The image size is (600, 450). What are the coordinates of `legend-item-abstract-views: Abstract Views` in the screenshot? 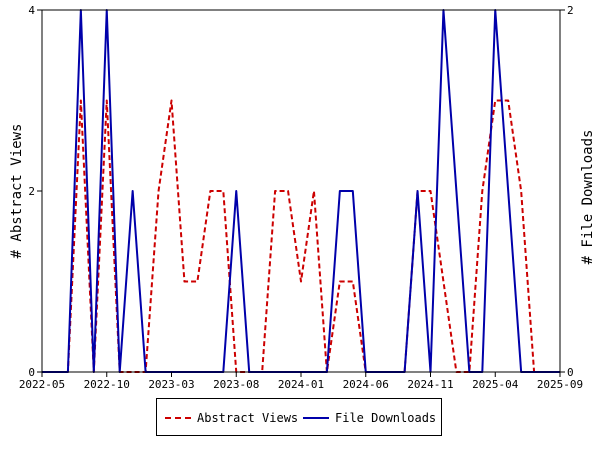 It's located at (231, 418).